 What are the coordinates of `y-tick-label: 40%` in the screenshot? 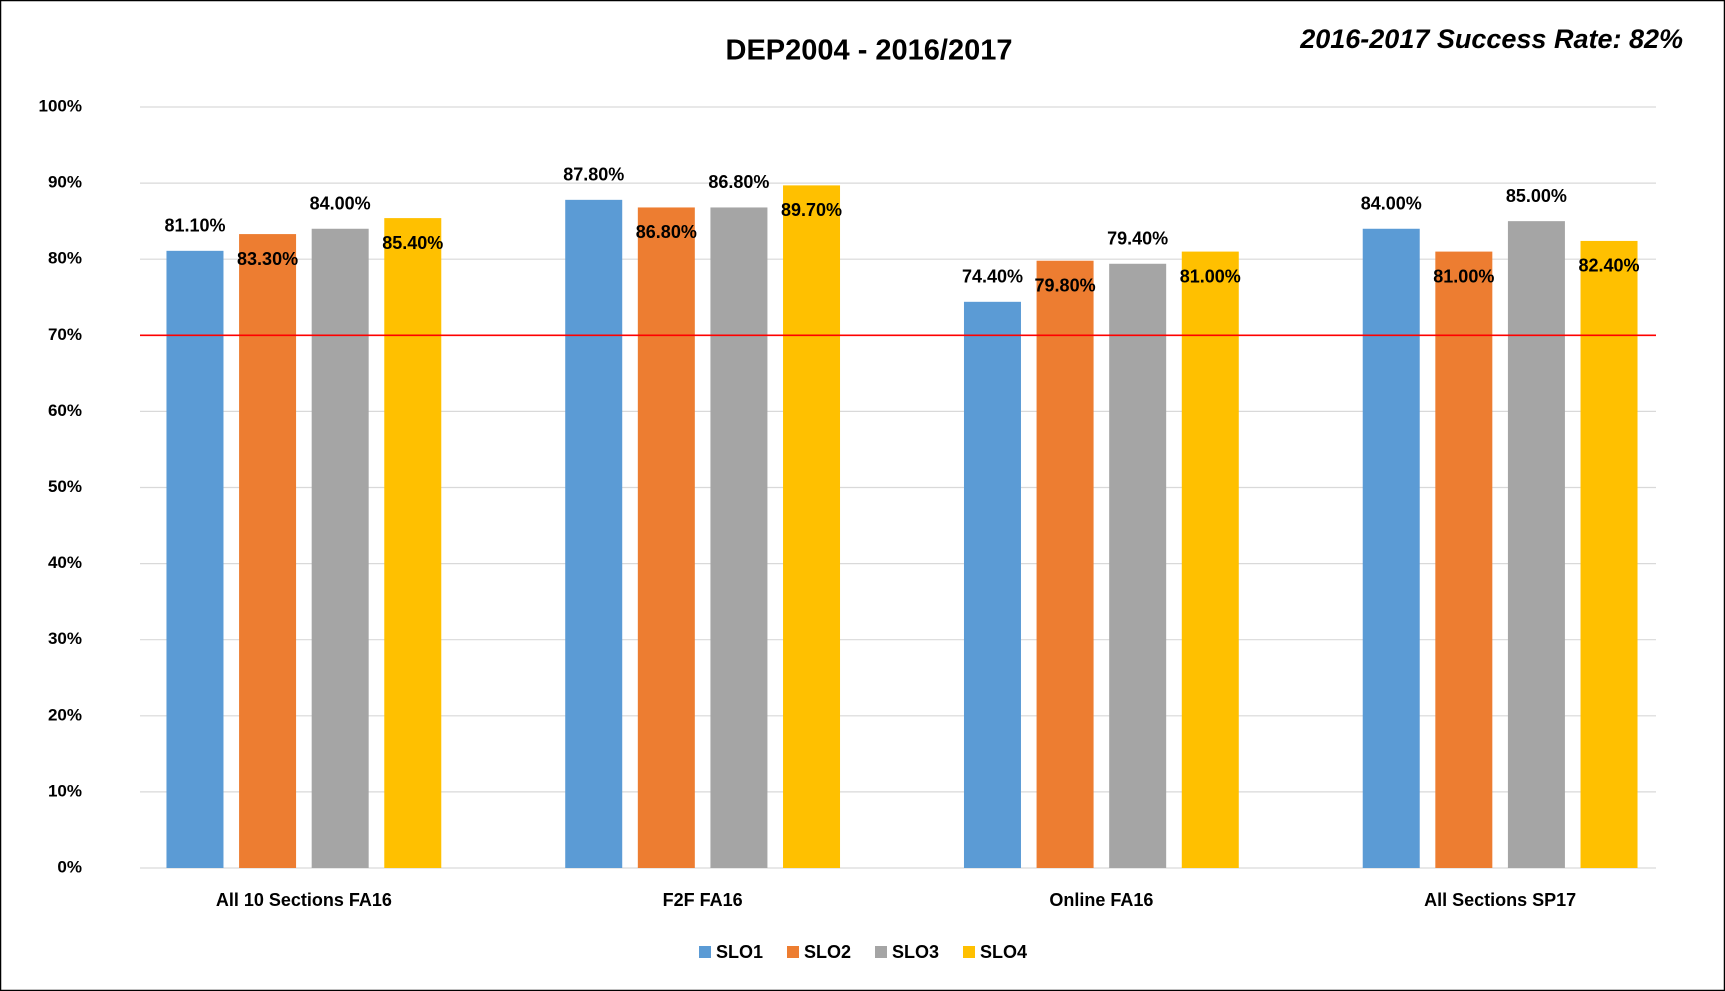 It's located at (65, 562).